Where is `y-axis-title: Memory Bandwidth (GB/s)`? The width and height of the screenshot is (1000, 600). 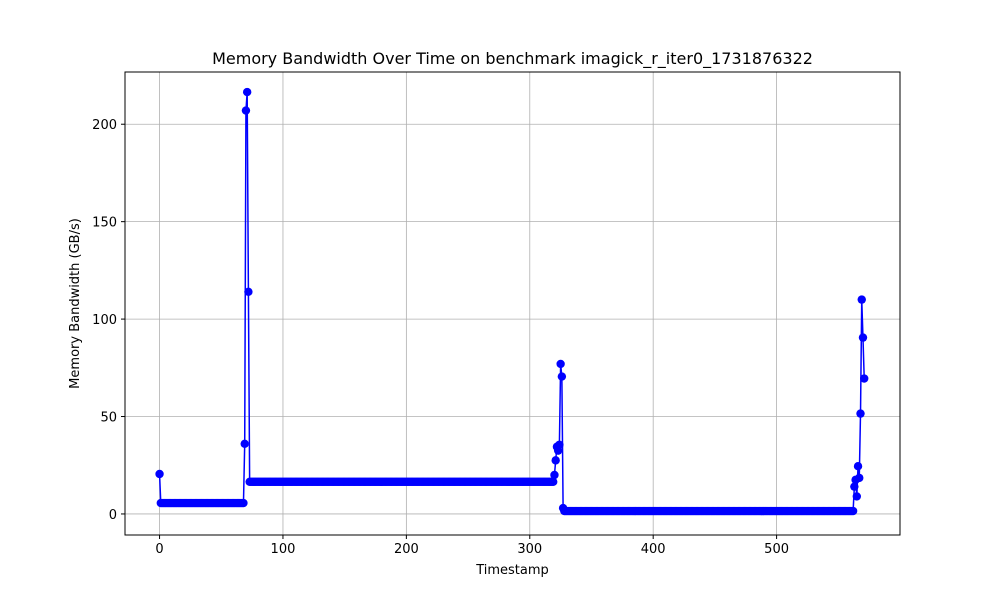
y-axis-title: Memory Bandwidth (GB/s) is located at coordinates (75, 303).